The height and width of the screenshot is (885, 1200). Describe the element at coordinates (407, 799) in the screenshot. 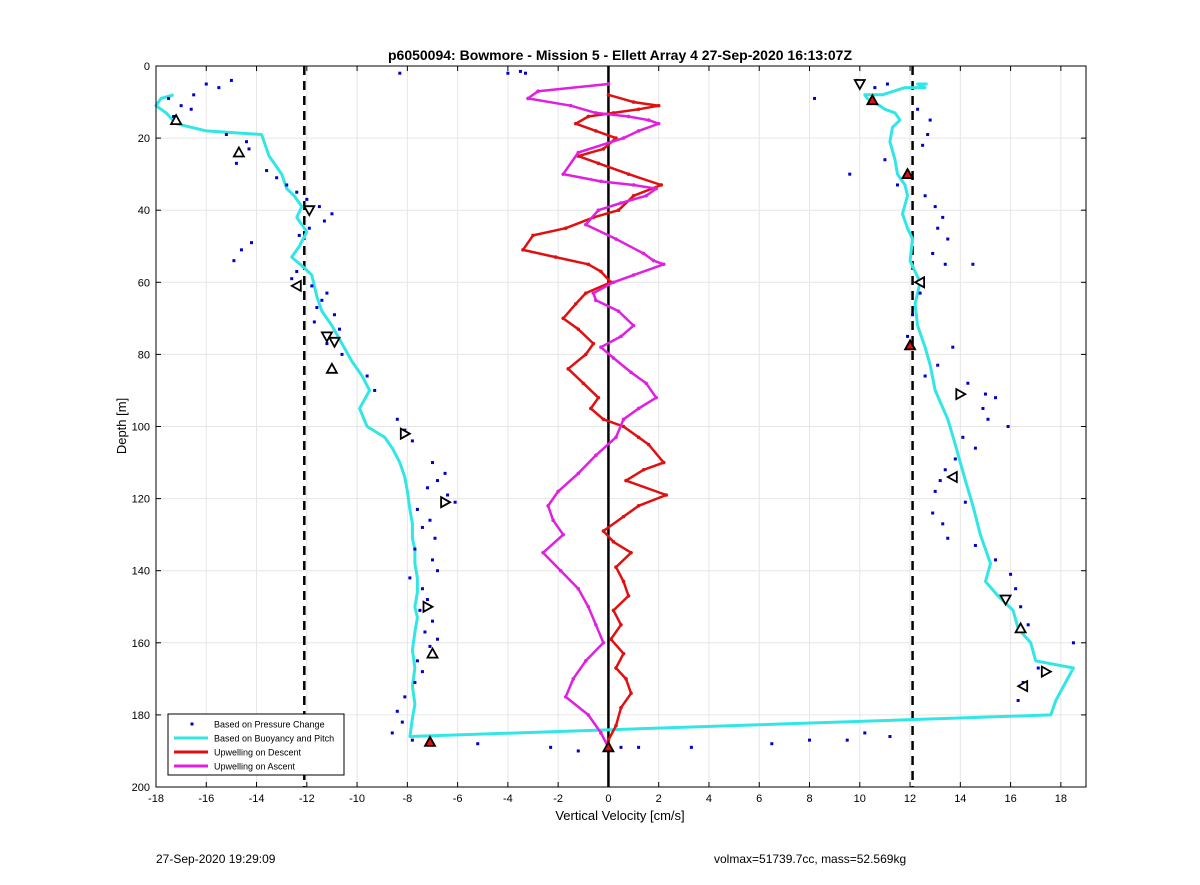

I see `x-tick-label: -8` at that location.